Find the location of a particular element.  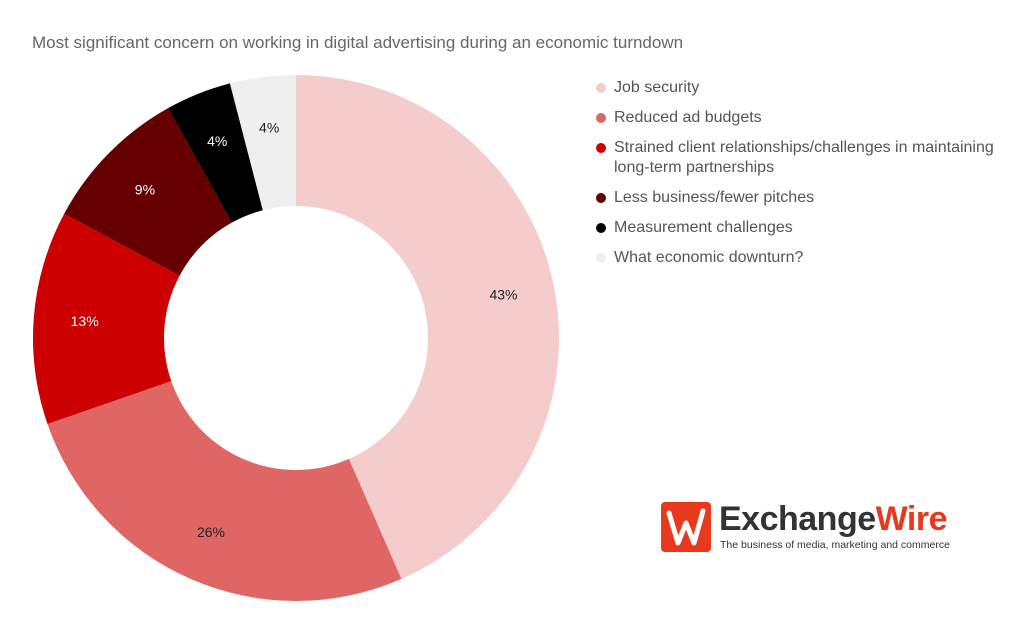

legend-item: Measurement challenges is located at coordinates (796, 228).